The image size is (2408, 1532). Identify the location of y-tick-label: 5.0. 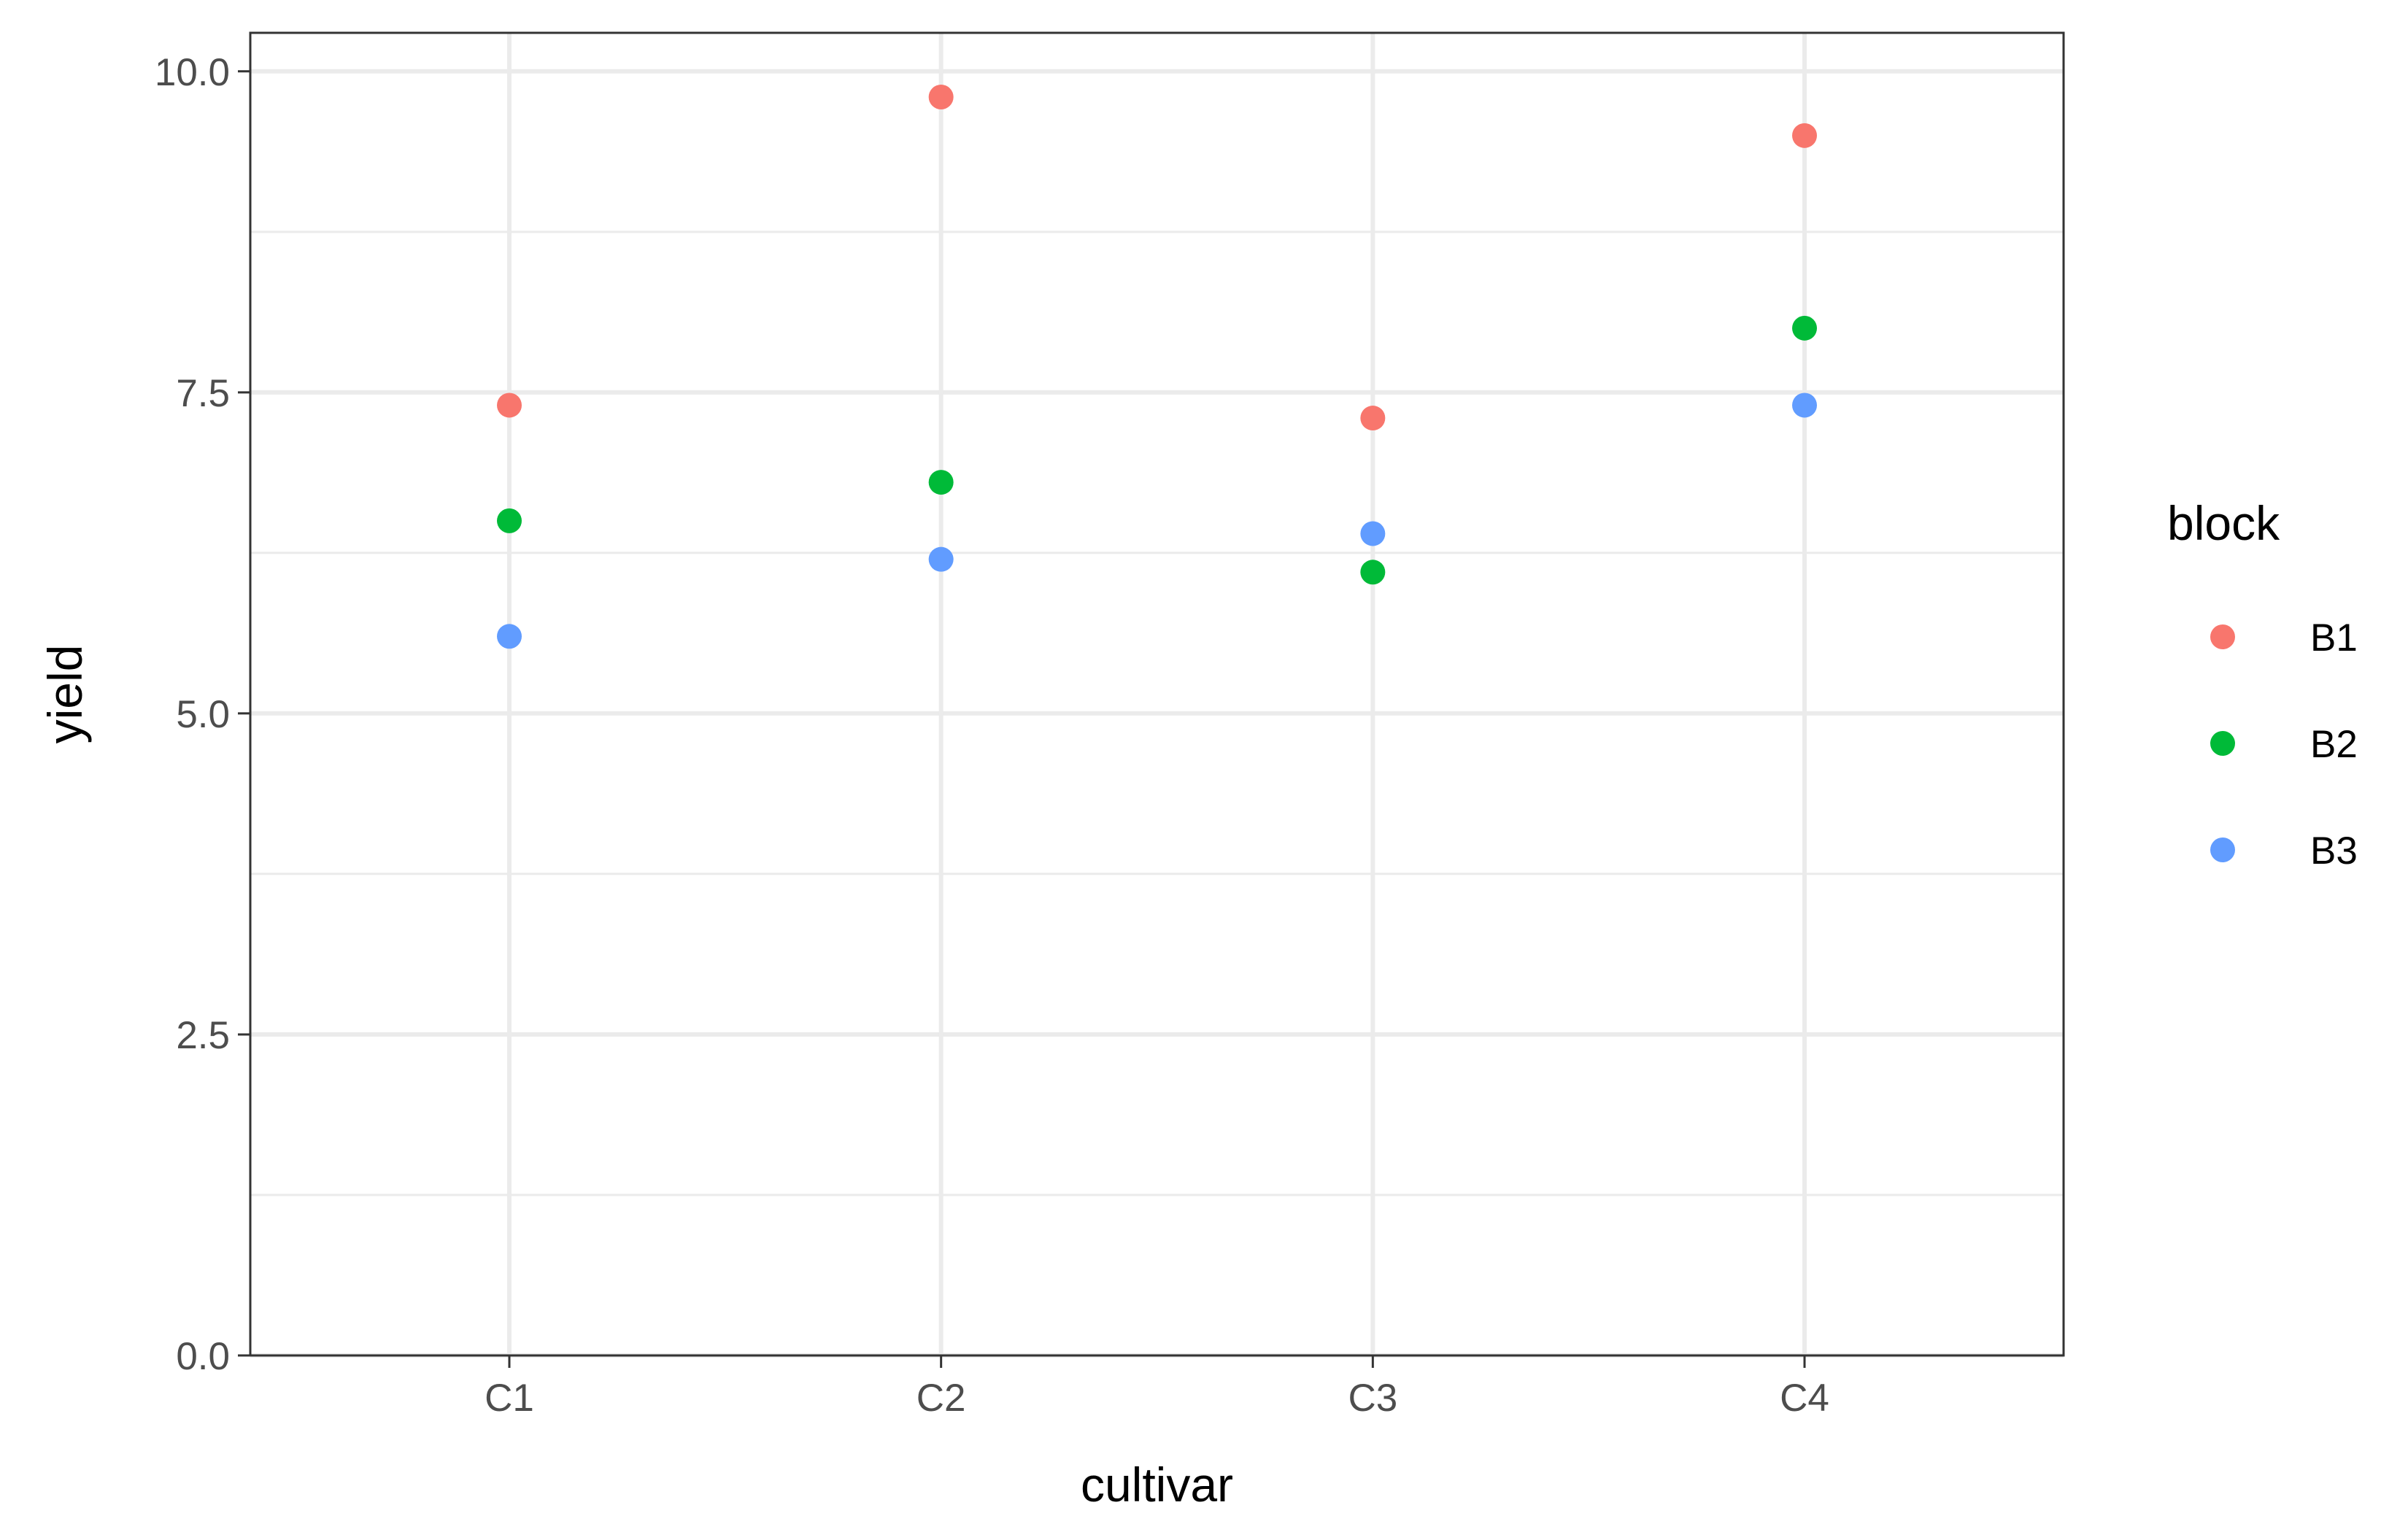
(203, 715).